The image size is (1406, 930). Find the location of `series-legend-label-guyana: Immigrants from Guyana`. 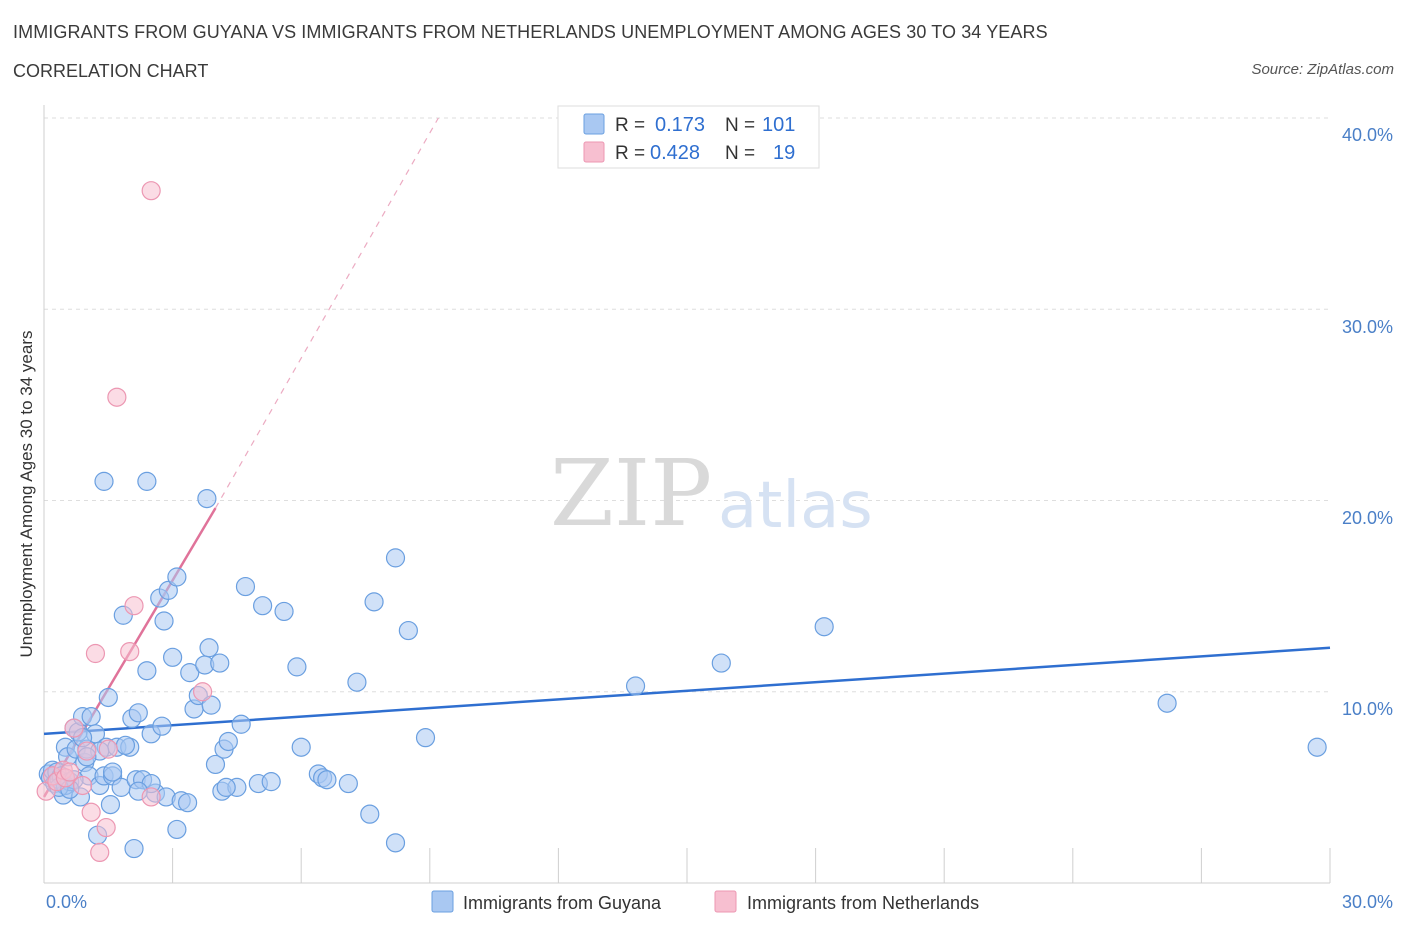

series-legend-label-guyana: Immigrants from Guyana is located at coordinates (562, 903).